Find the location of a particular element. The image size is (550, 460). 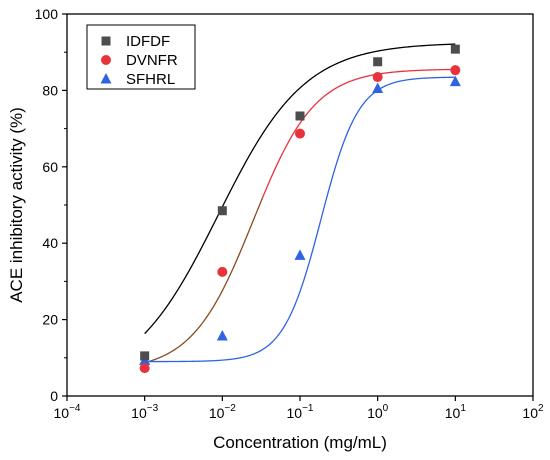

x-tick-label: 10⁻⁴ is located at coordinates (67, 412).